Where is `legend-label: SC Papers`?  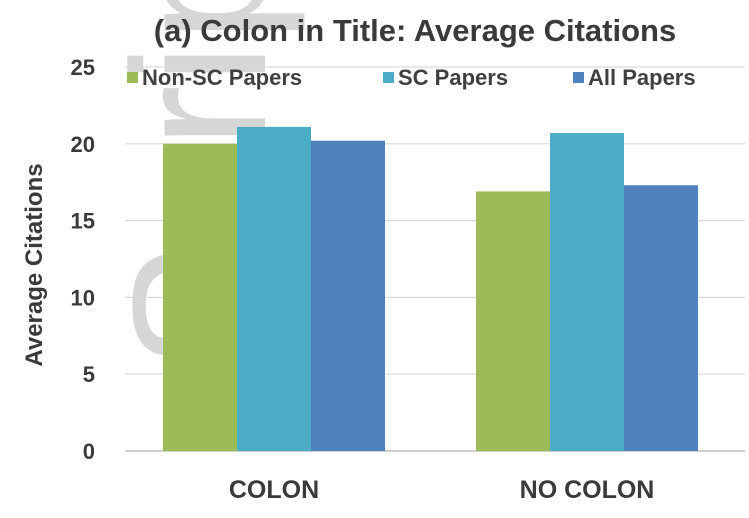
legend-label: SC Papers is located at coordinates (453, 77).